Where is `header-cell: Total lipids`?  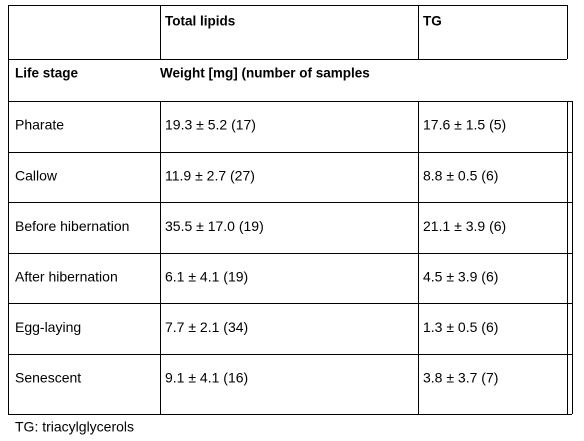
header-cell: Total lipids is located at coordinates (200, 21).